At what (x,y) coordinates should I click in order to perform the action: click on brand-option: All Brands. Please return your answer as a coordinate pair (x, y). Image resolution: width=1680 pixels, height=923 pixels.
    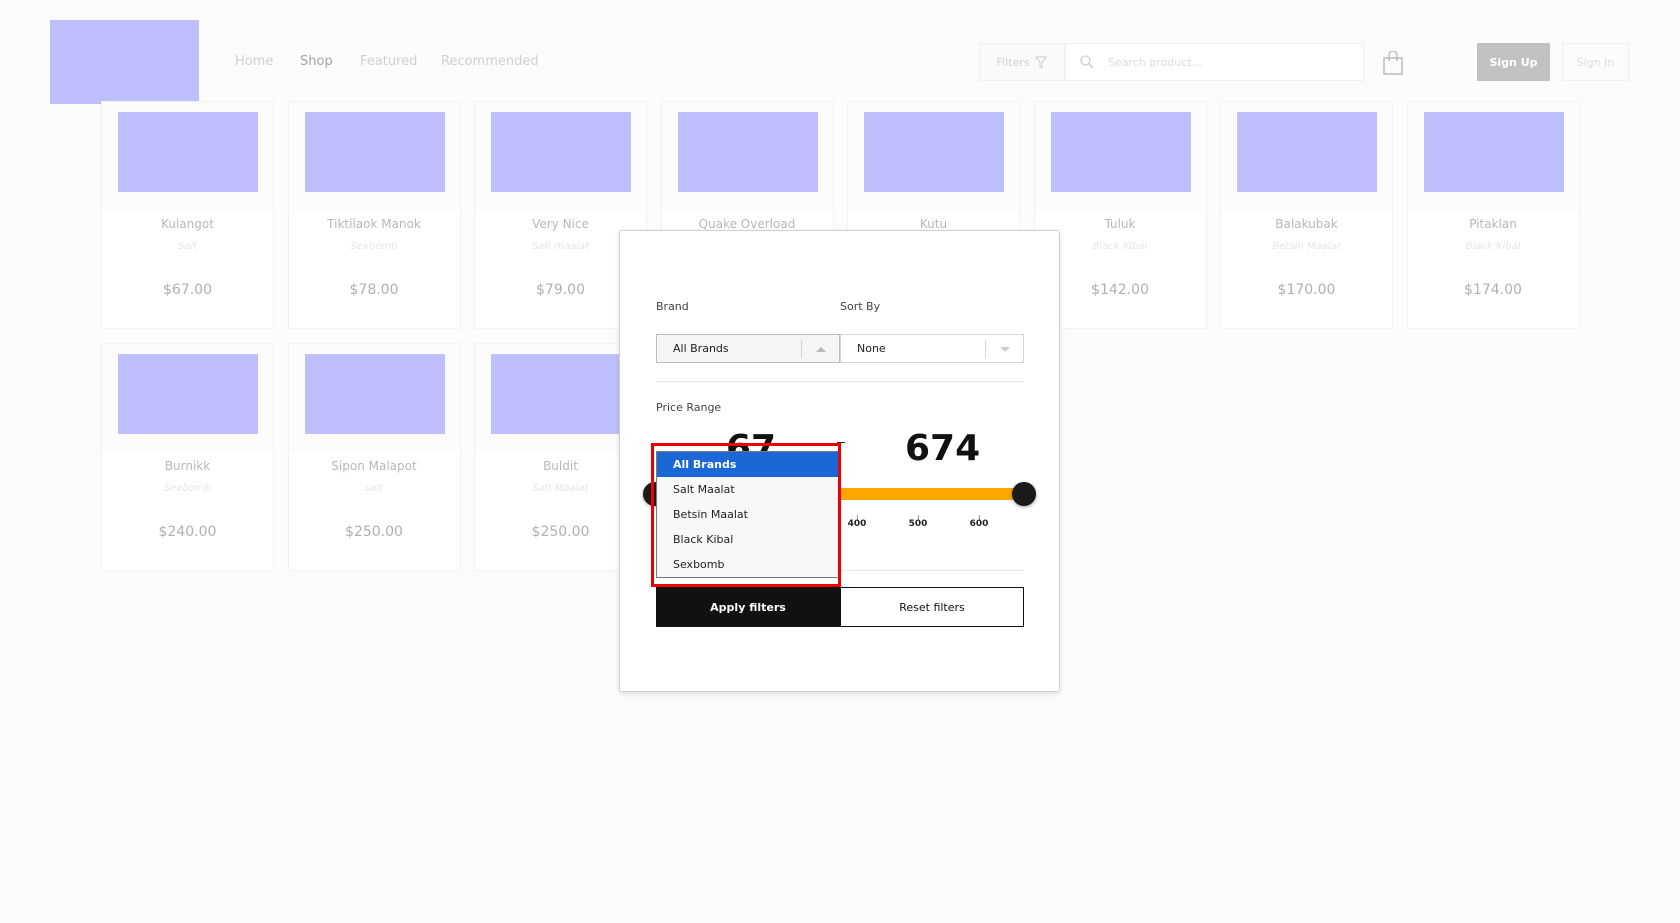
    Looking at the image, I should click on (747, 464).